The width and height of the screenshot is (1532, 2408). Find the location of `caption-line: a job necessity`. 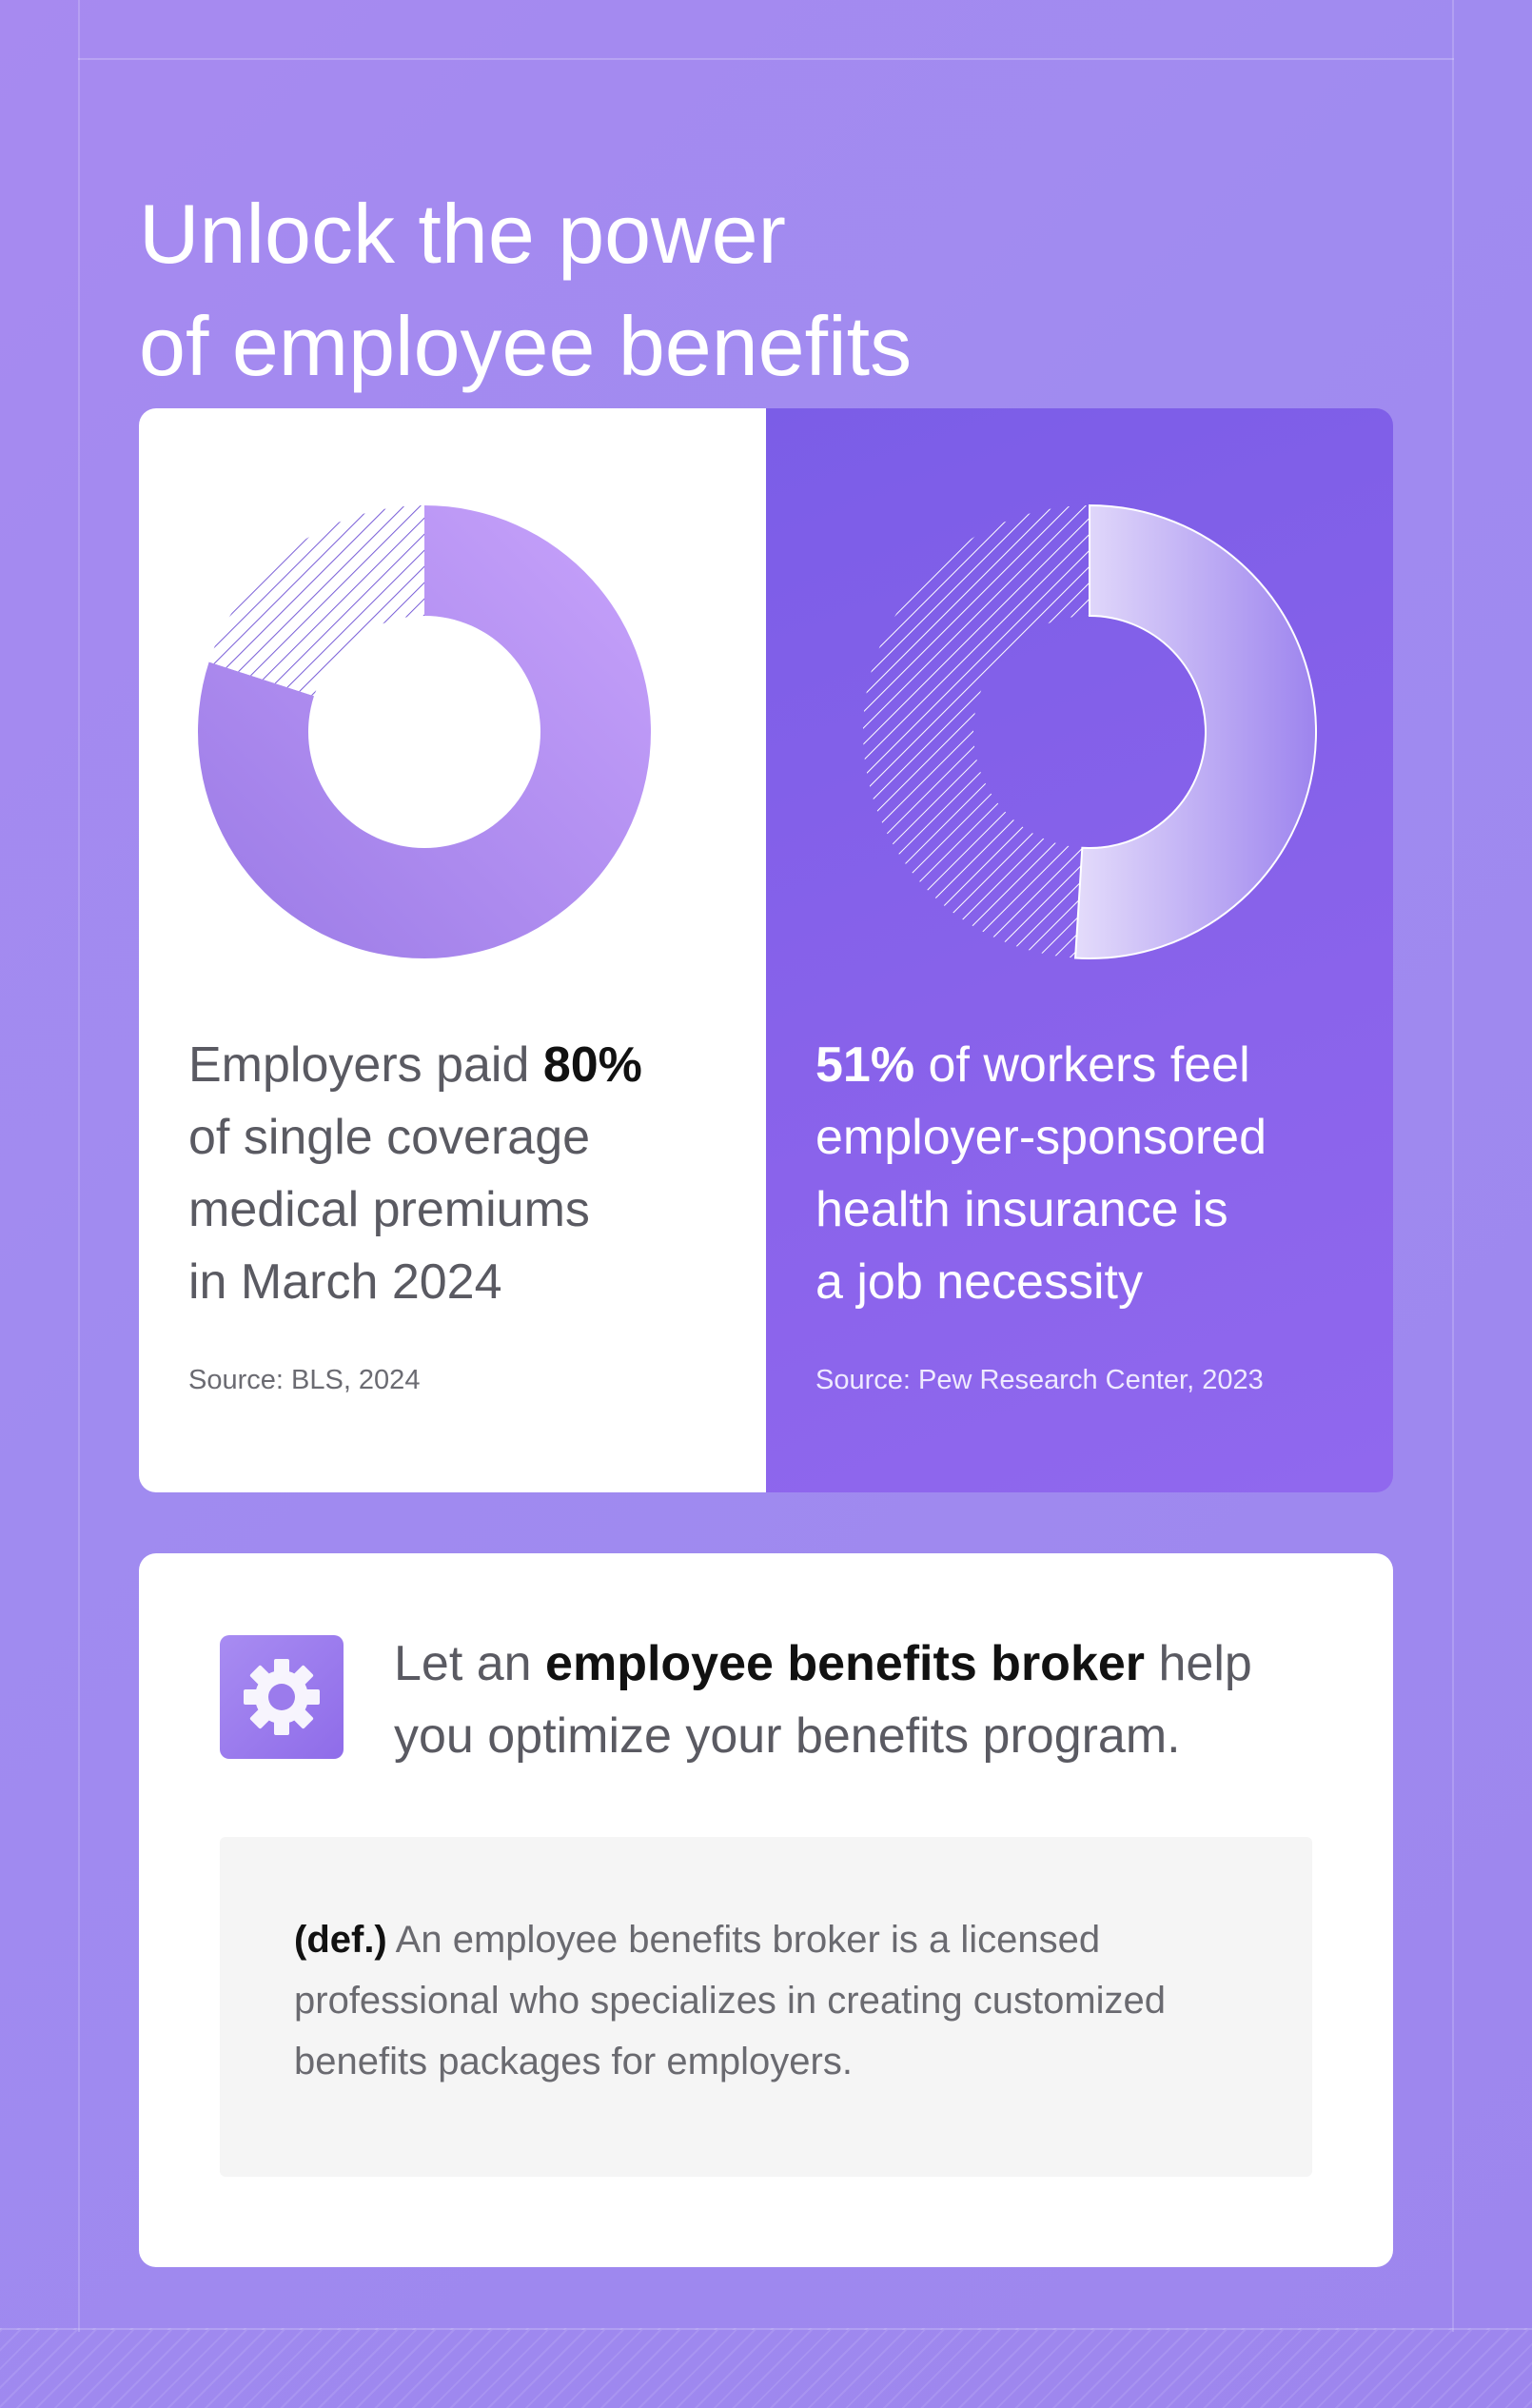

caption-line: a job necessity is located at coordinates (979, 1282).